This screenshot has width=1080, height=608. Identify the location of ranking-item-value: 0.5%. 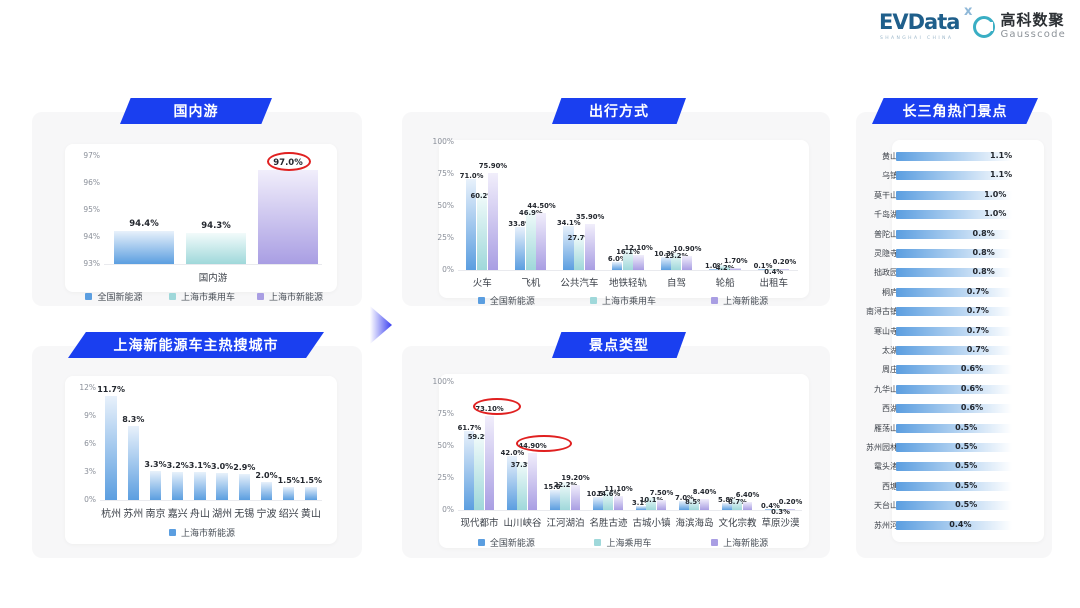
(966, 427).